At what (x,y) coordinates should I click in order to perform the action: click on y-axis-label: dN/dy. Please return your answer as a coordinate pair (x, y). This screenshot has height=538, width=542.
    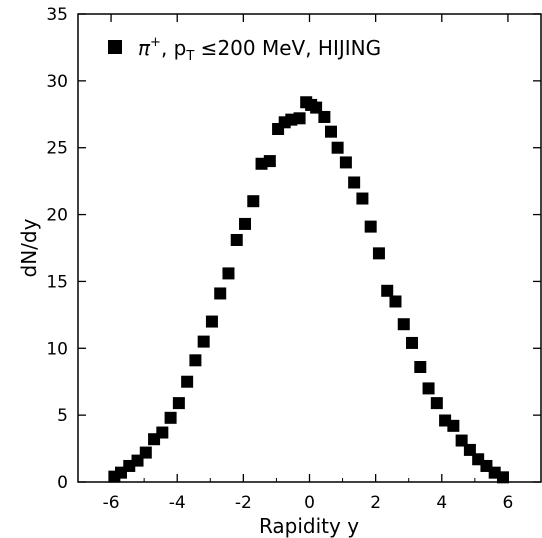
    Looking at the image, I should click on (29, 247).